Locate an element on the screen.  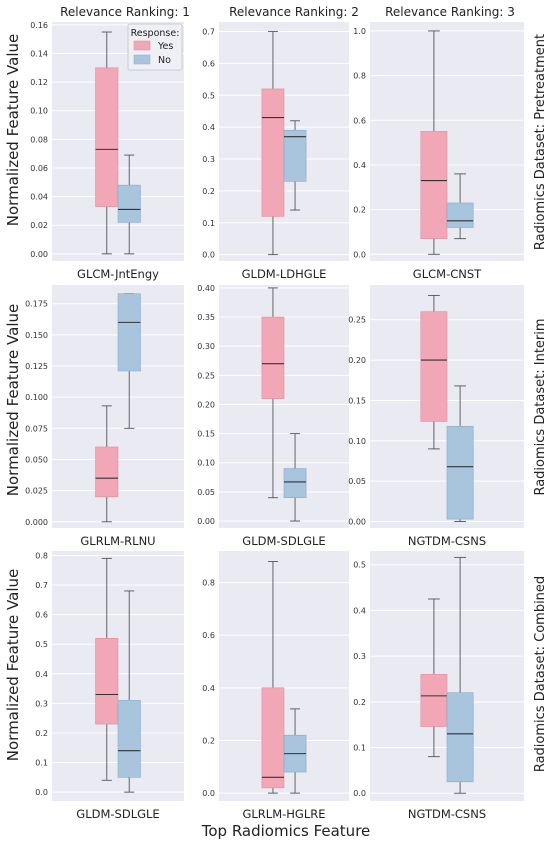
legend: Response: Yes No is located at coordinates (155, 47).